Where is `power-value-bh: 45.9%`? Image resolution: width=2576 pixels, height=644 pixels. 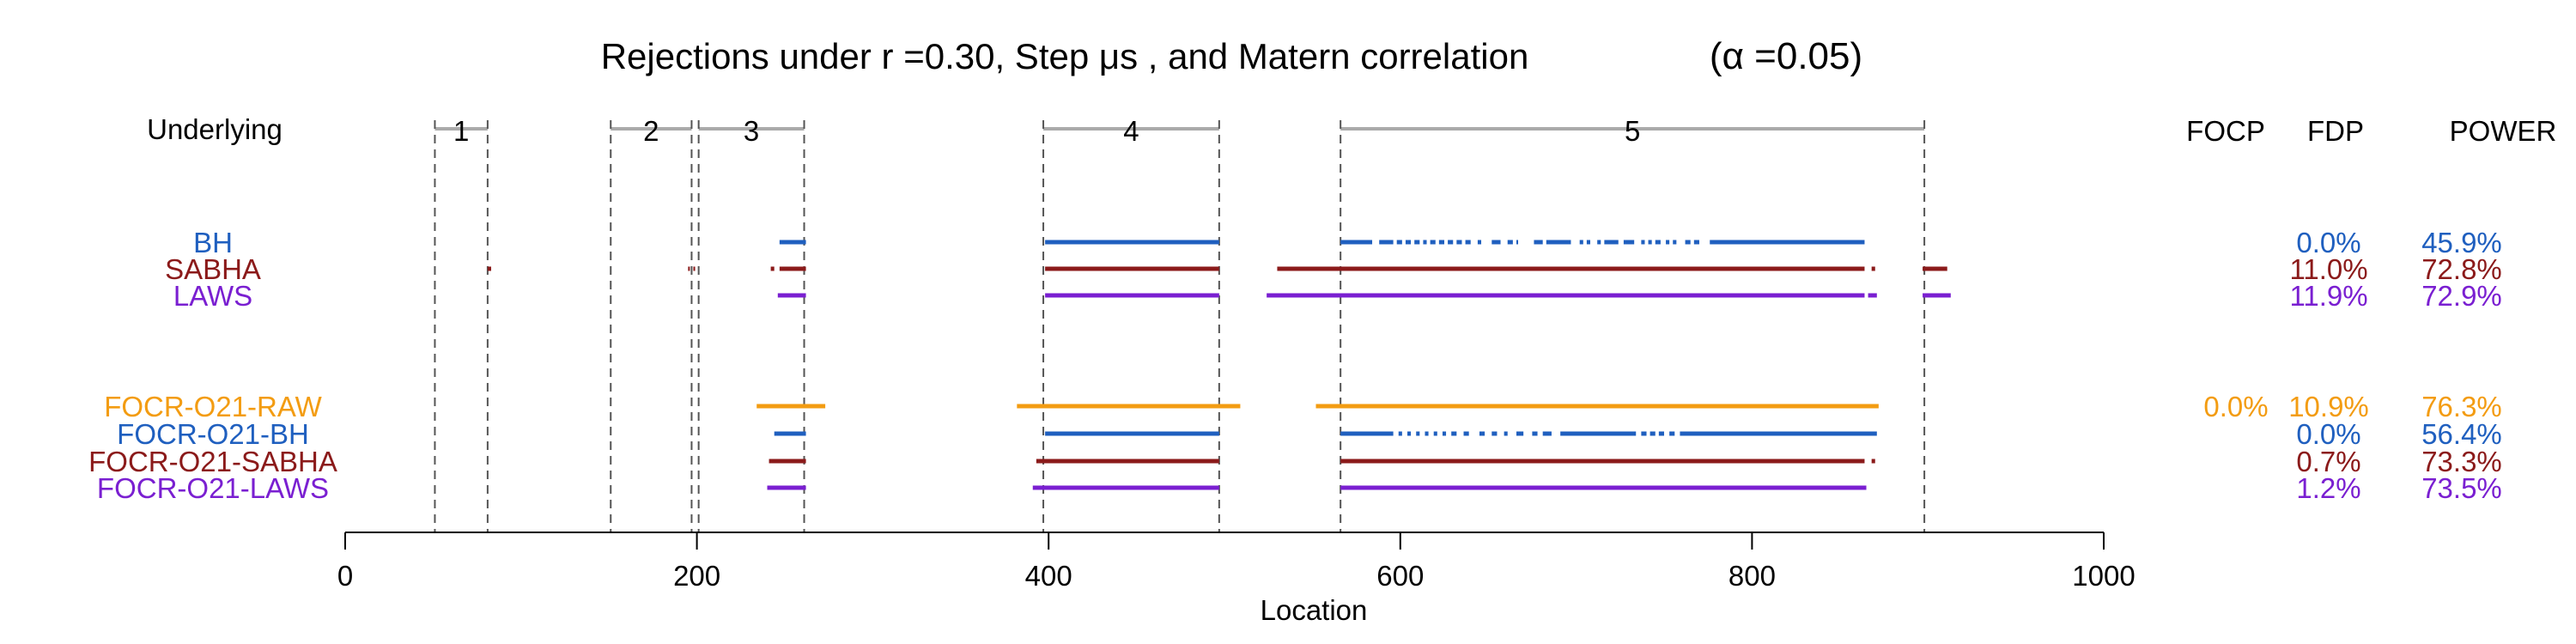 power-value-bh: 45.9% is located at coordinates (2462, 242).